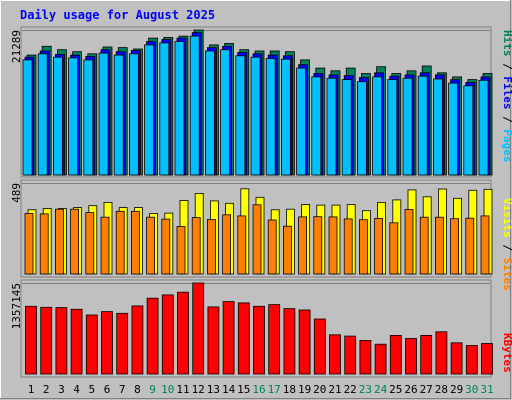 Image resolution: width=512 pixels, height=400 pixels. What do you see at coordinates (274, 389) in the screenshot?
I see `day-label: 17` at bounding box center [274, 389].